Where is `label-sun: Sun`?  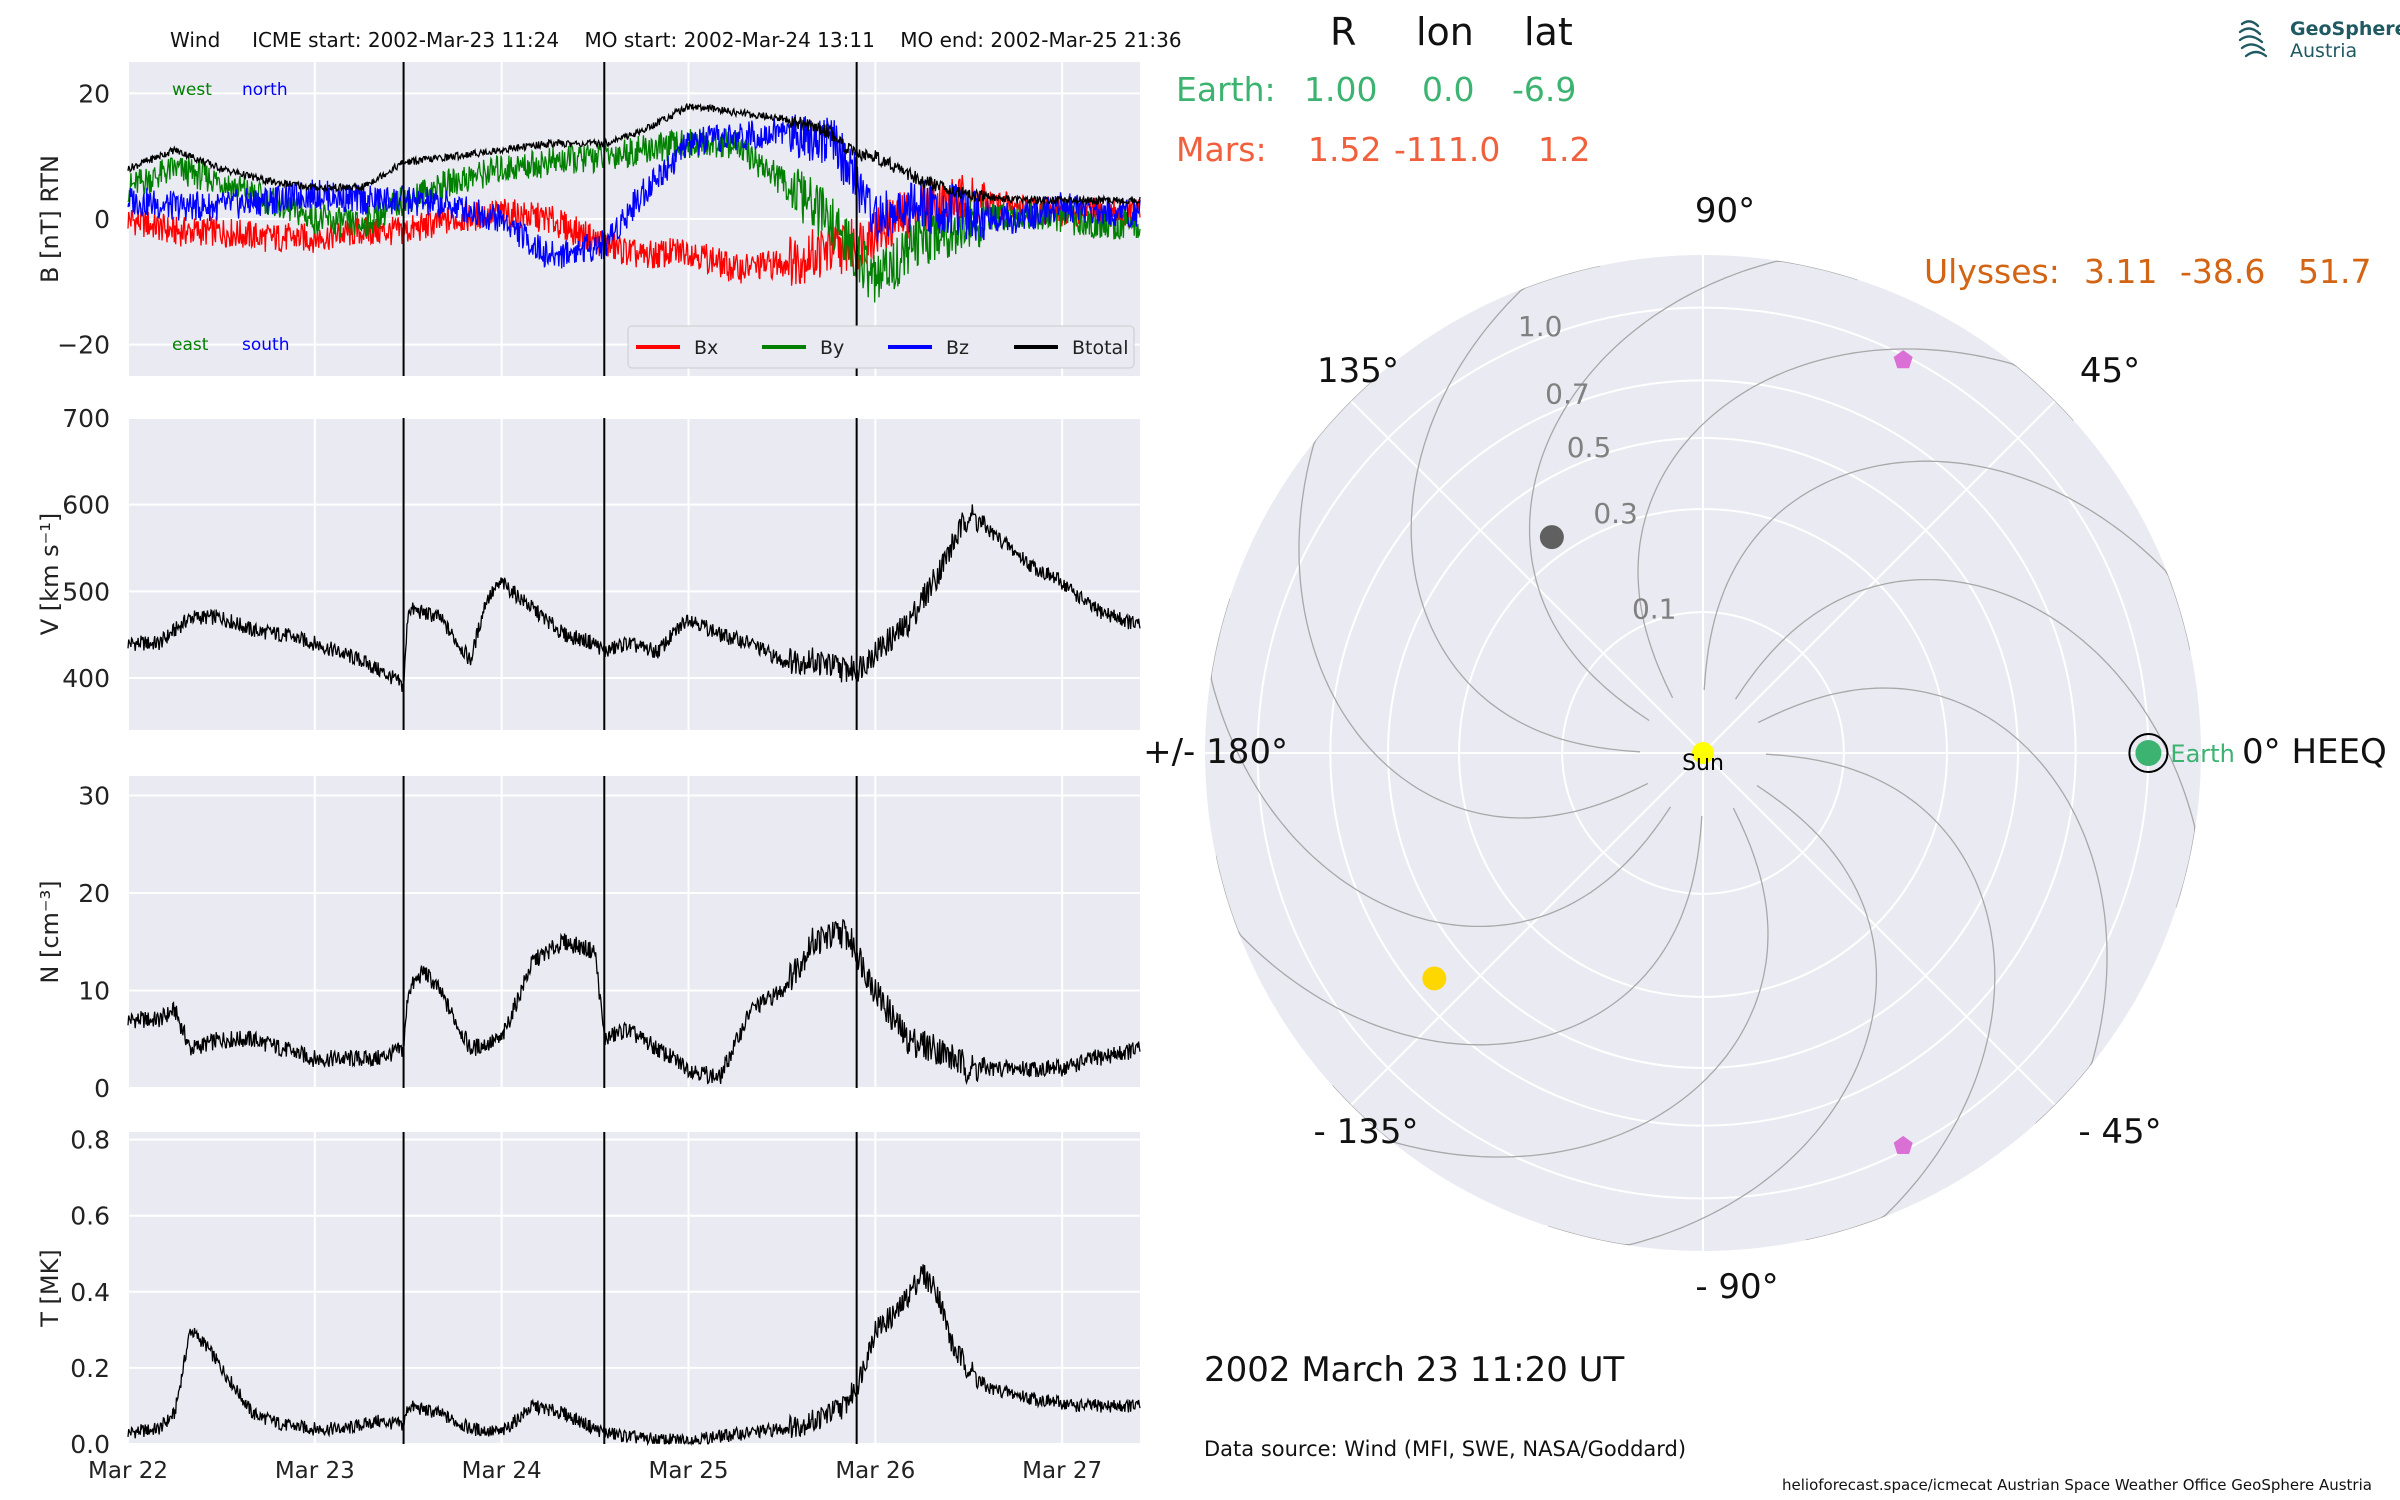 label-sun: Sun is located at coordinates (1703, 763).